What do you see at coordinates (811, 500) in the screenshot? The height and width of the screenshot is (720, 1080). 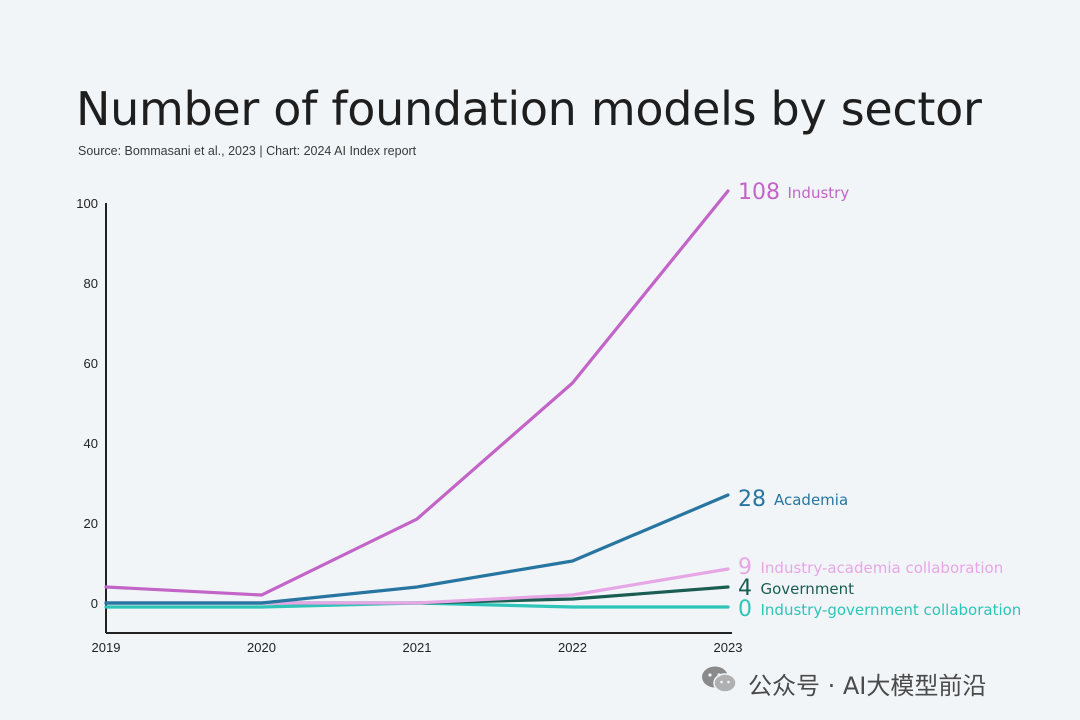 I see `series-legend-label: Academia` at bounding box center [811, 500].